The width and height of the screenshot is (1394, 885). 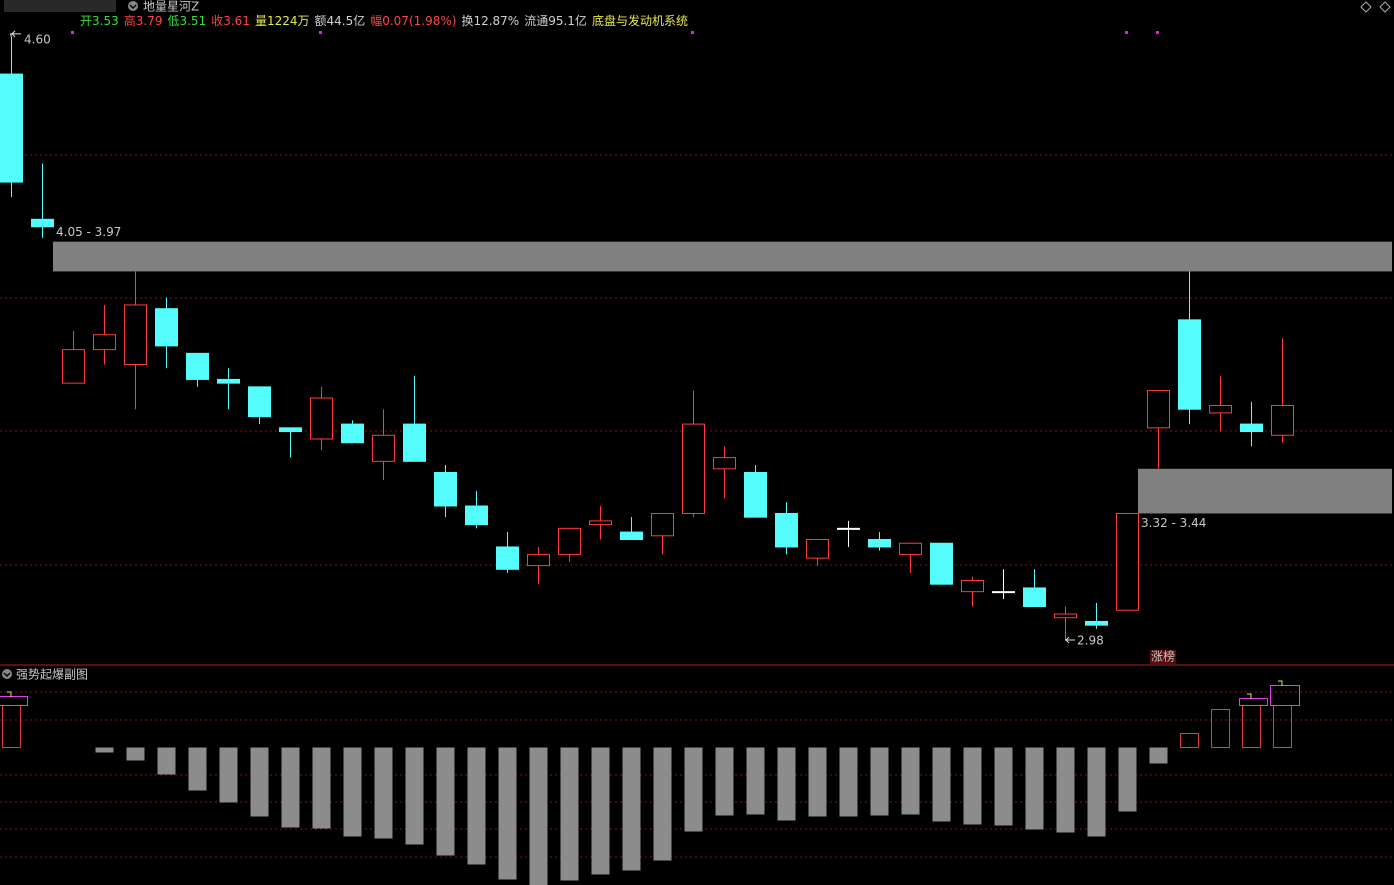 I want to click on quote-item: 低3.51, so click(x=186, y=21).